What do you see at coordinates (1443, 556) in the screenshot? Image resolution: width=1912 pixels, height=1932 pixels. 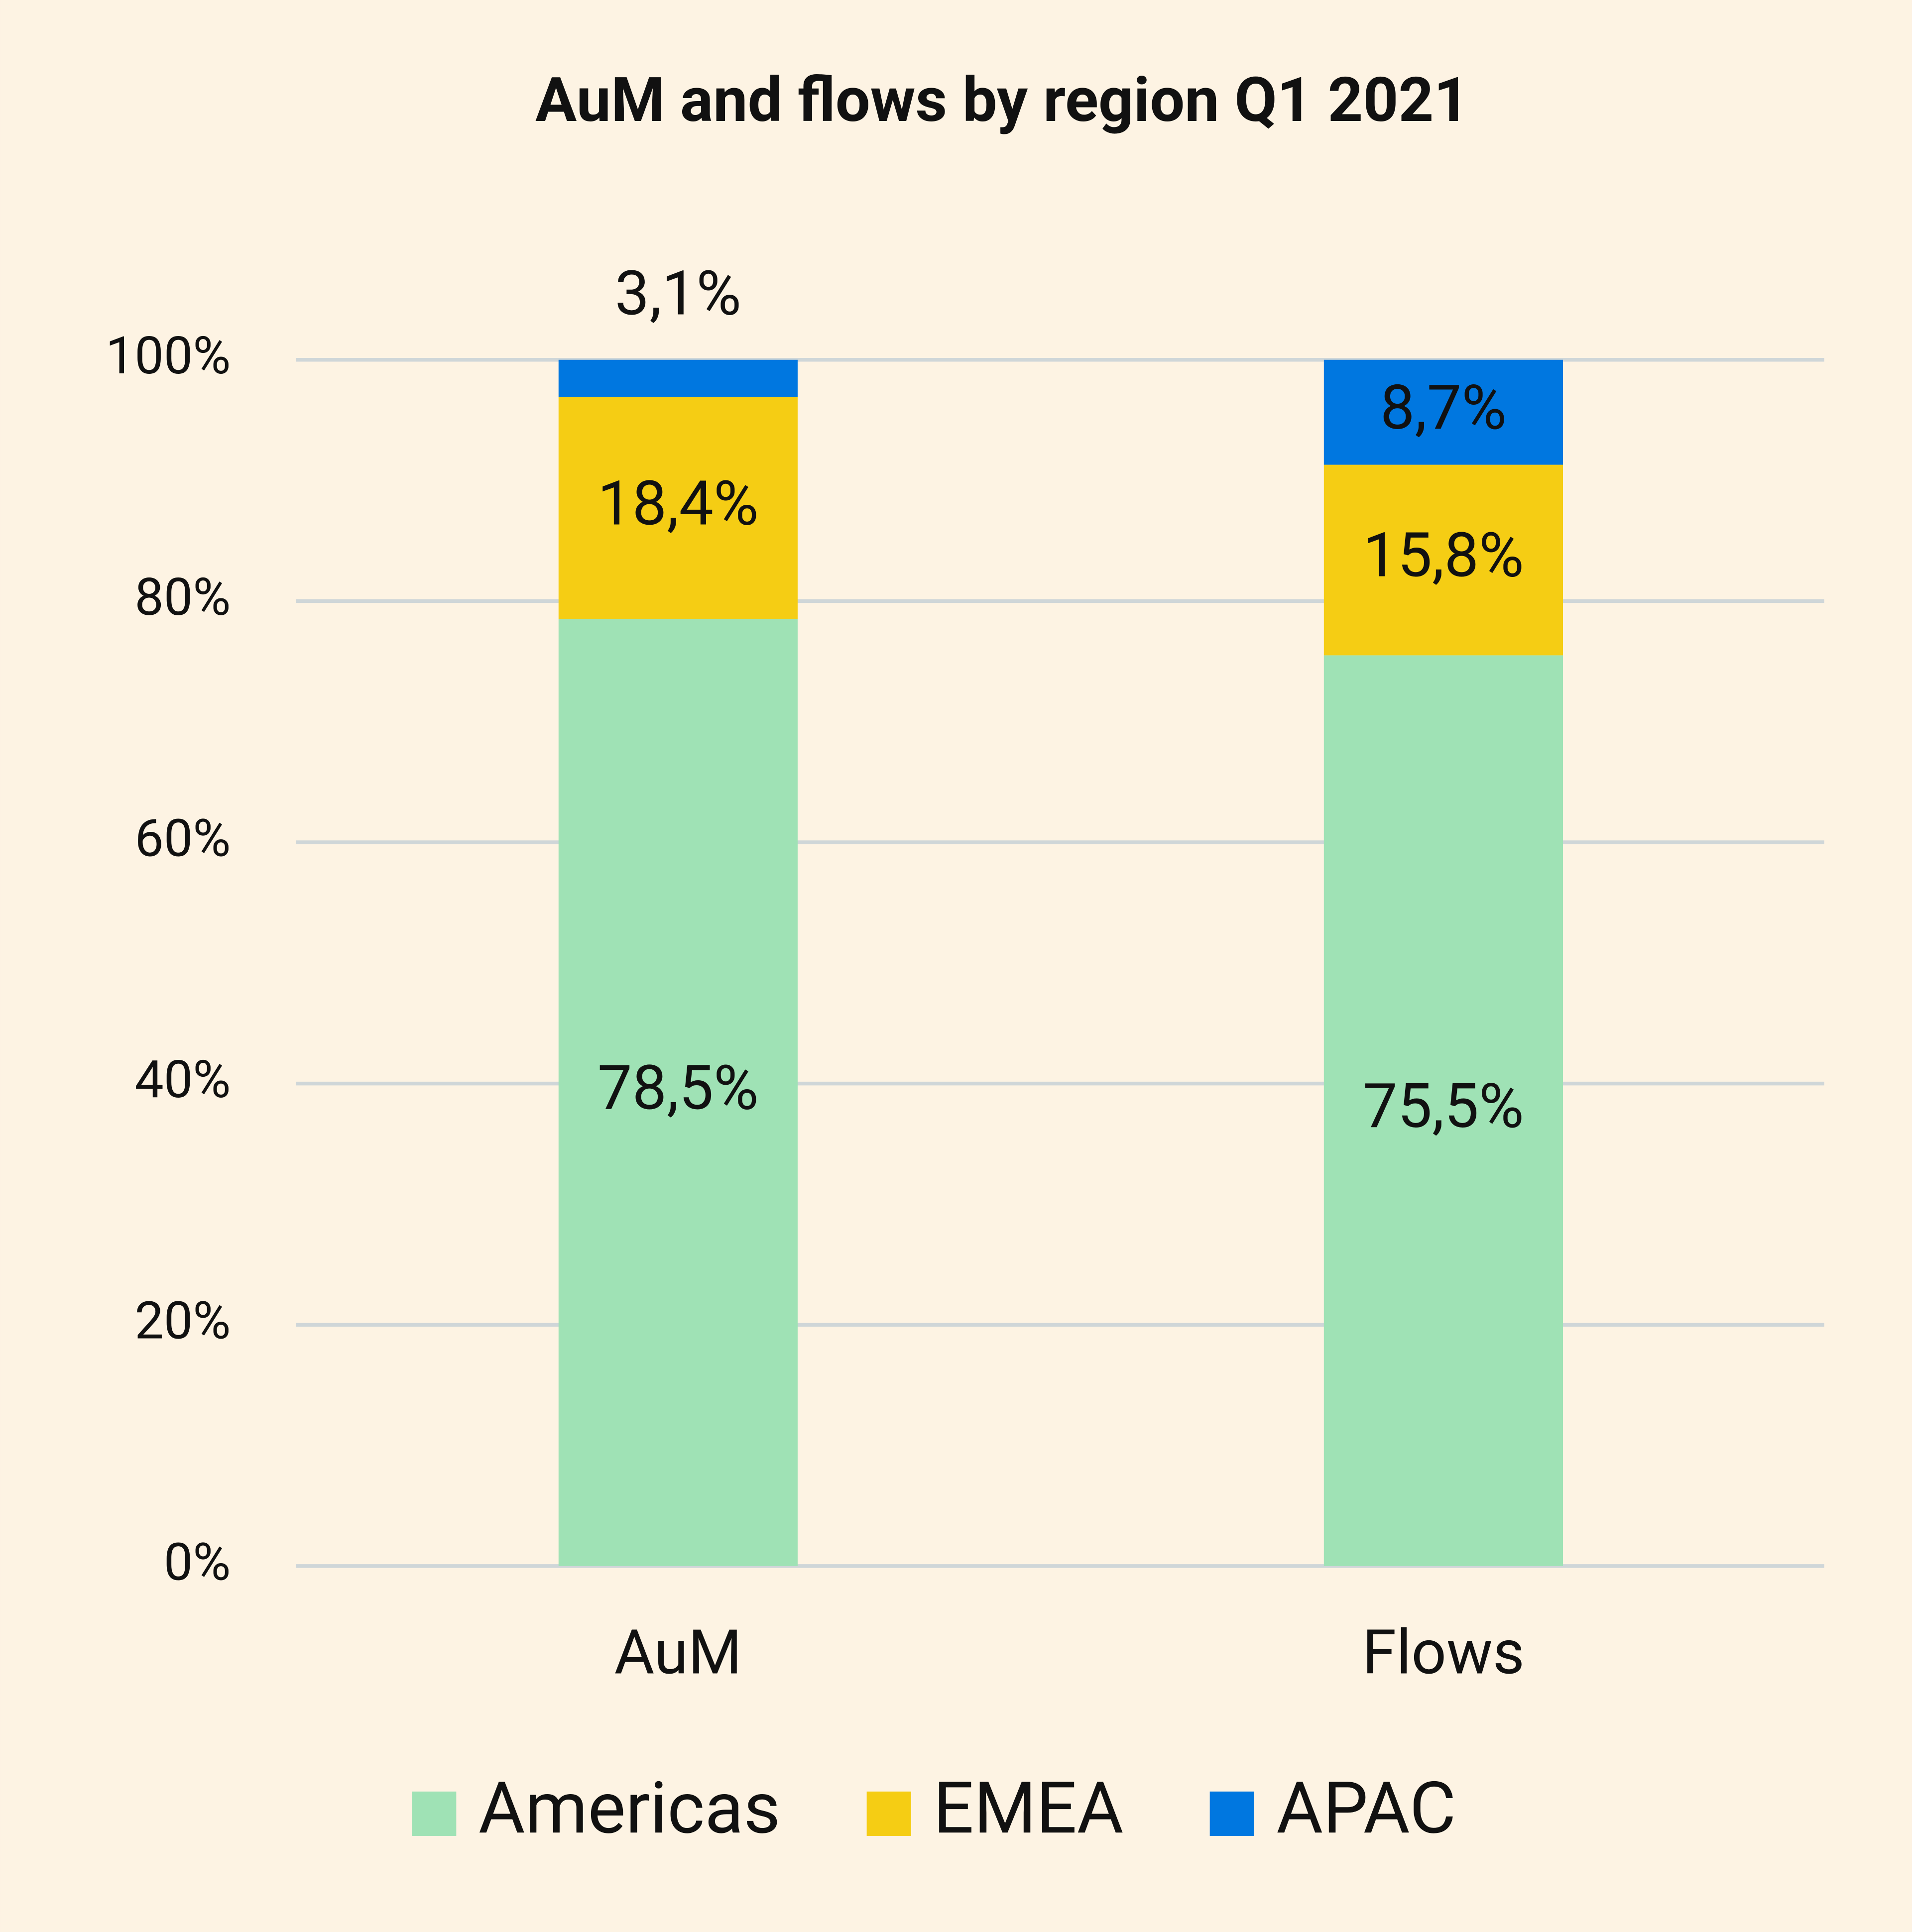 I see `data-label: 15,8%` at bounding box center [1443, 556].